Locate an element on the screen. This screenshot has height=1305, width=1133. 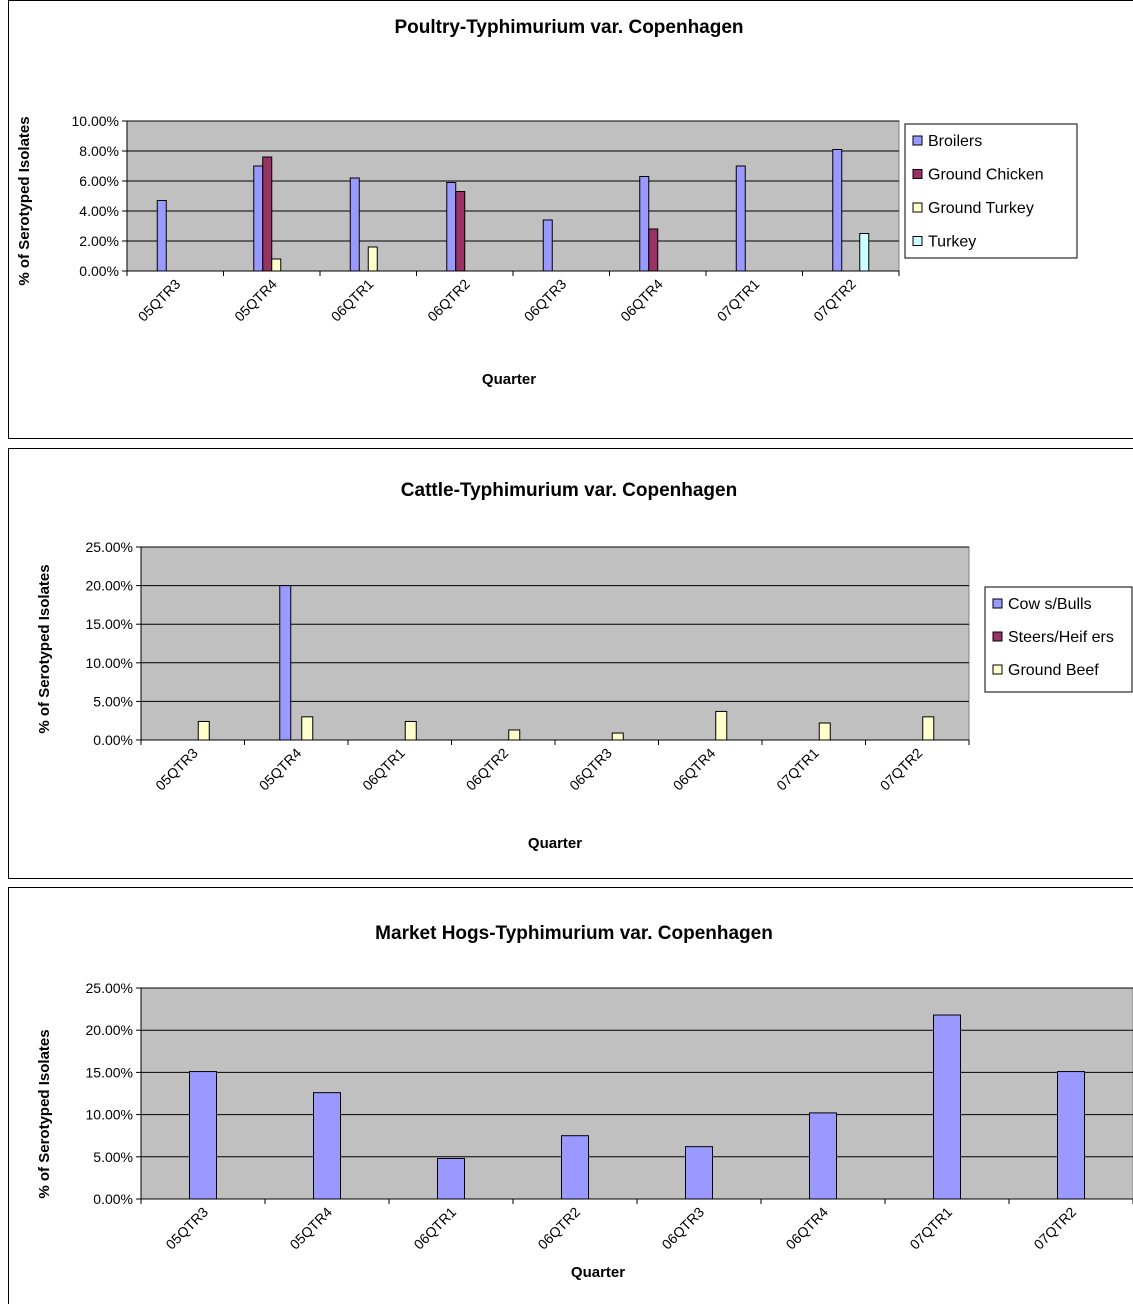
chart-title: Poultry-Typhimurium var. Copenhagen is located at coordinates (568, 27).